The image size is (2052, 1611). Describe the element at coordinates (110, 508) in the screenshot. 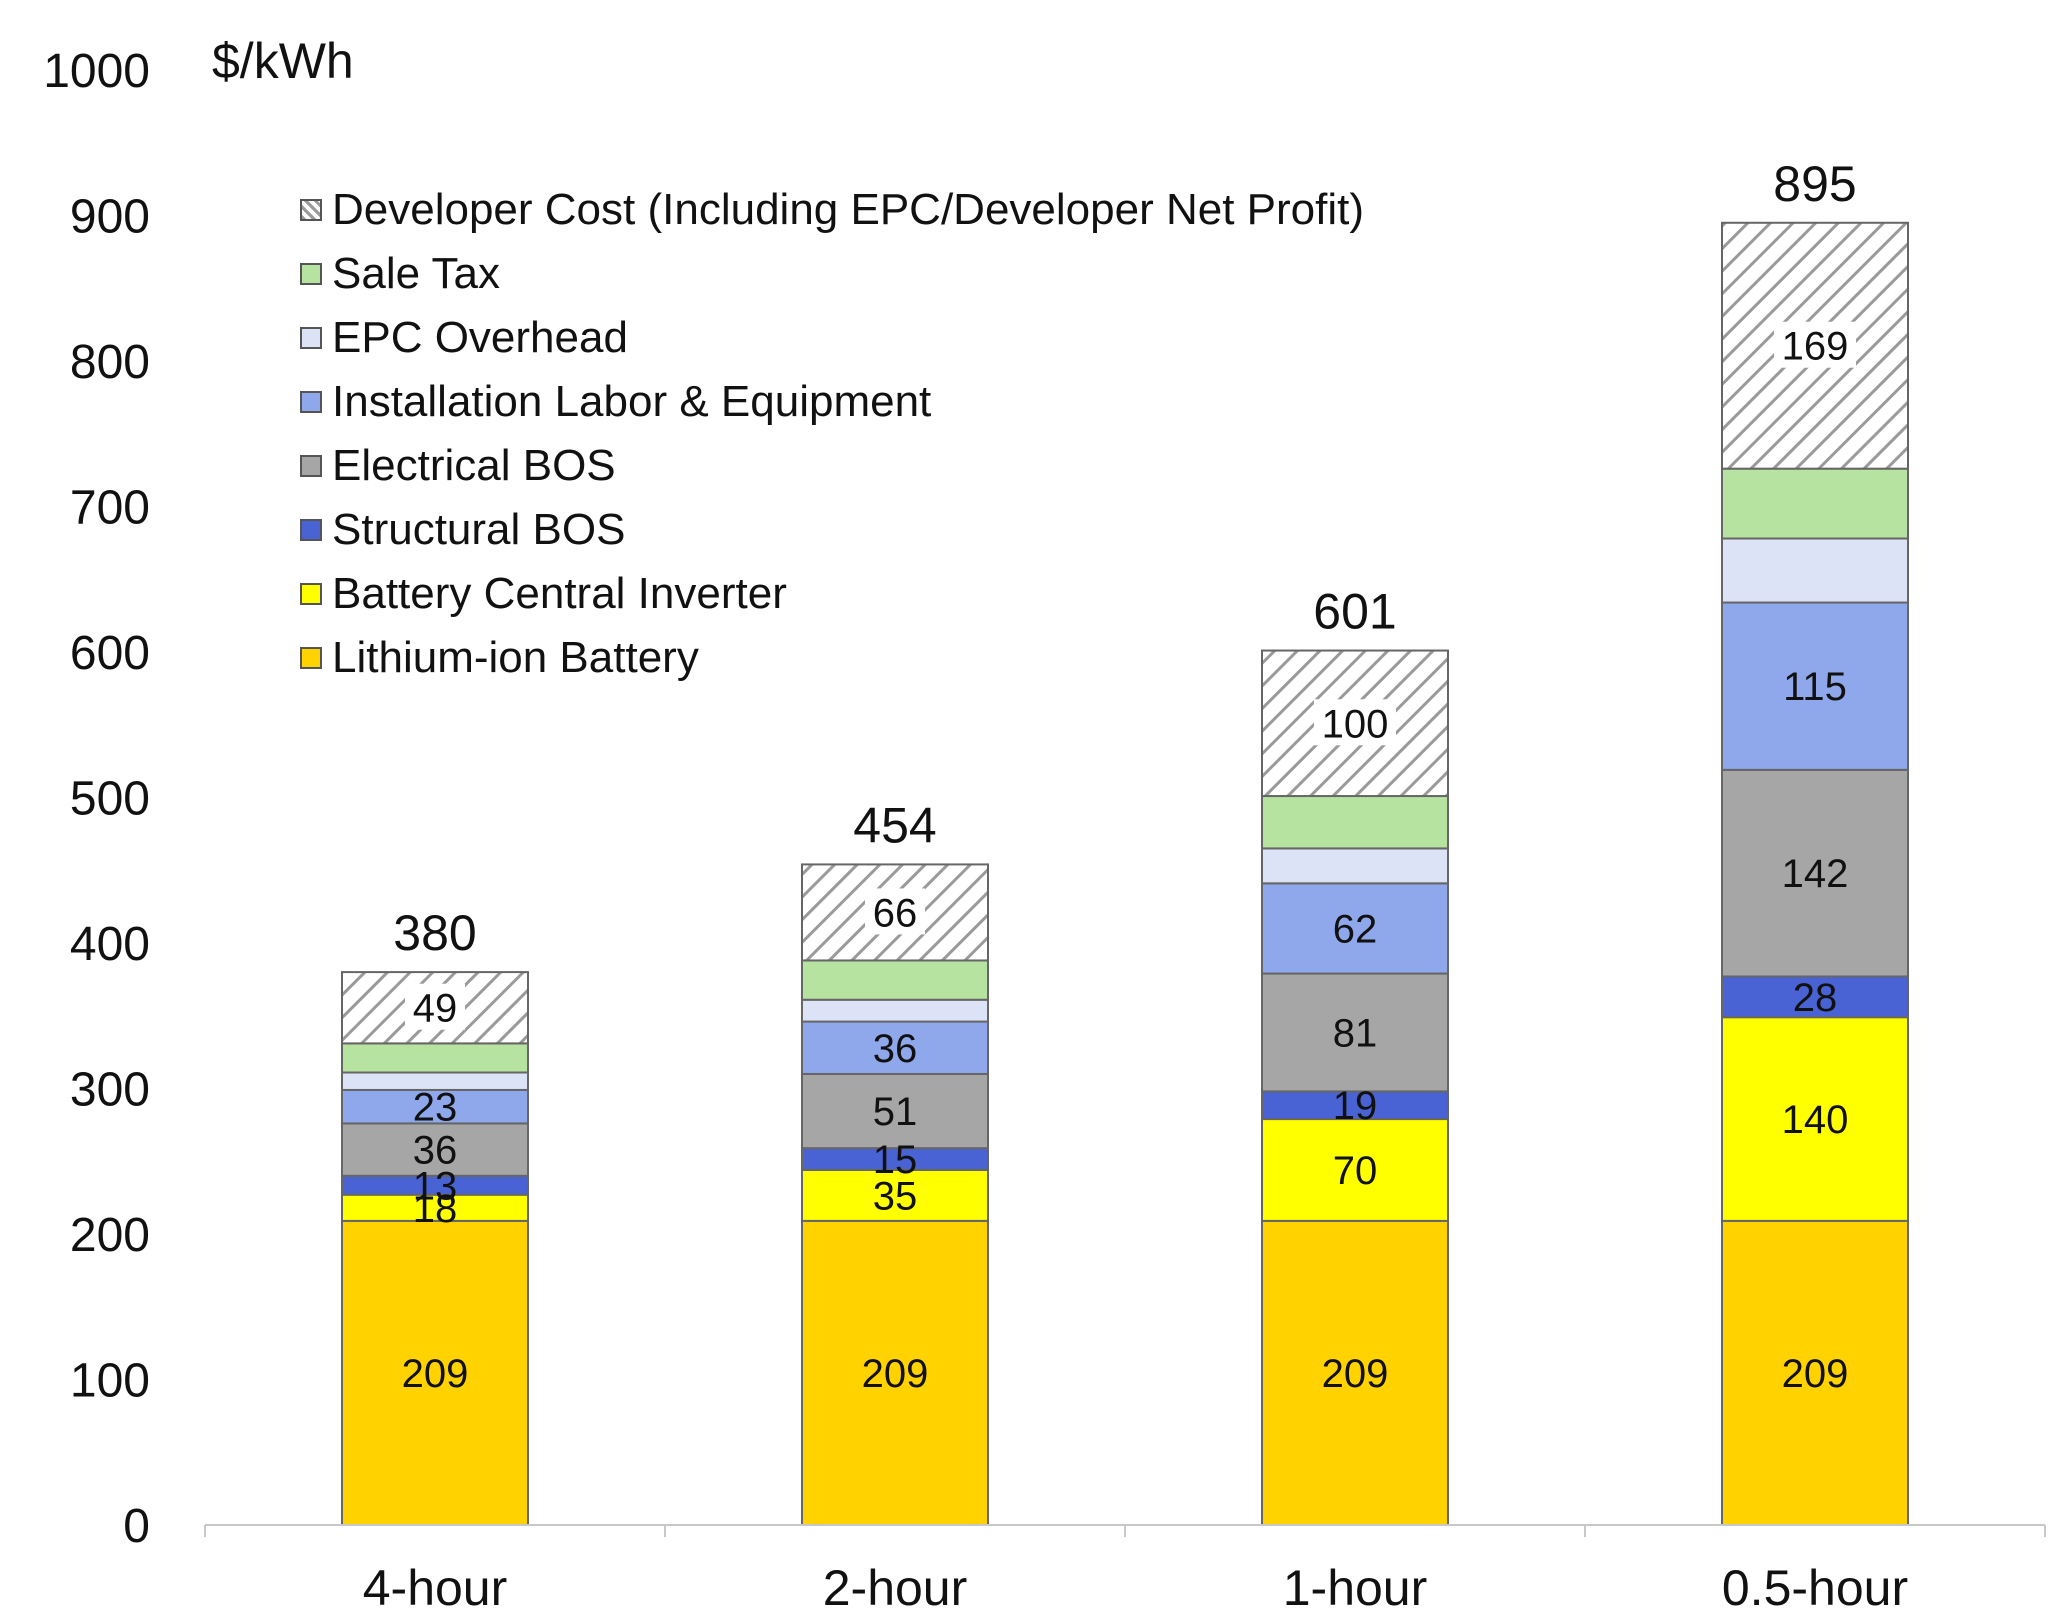

I see `y-tick-label: 700` at that location.